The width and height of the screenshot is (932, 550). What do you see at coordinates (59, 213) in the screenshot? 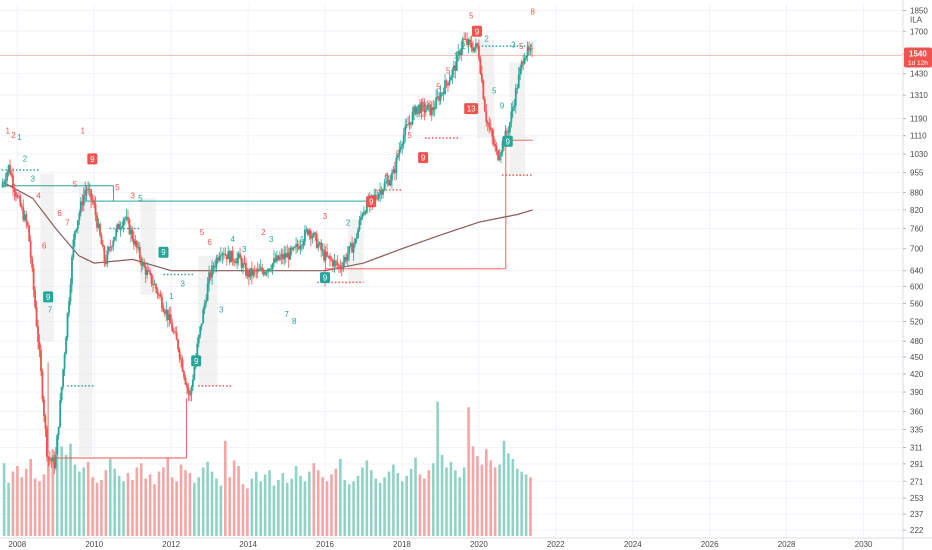
I see `sequential-count: 6` at bounding box center [59, 213].